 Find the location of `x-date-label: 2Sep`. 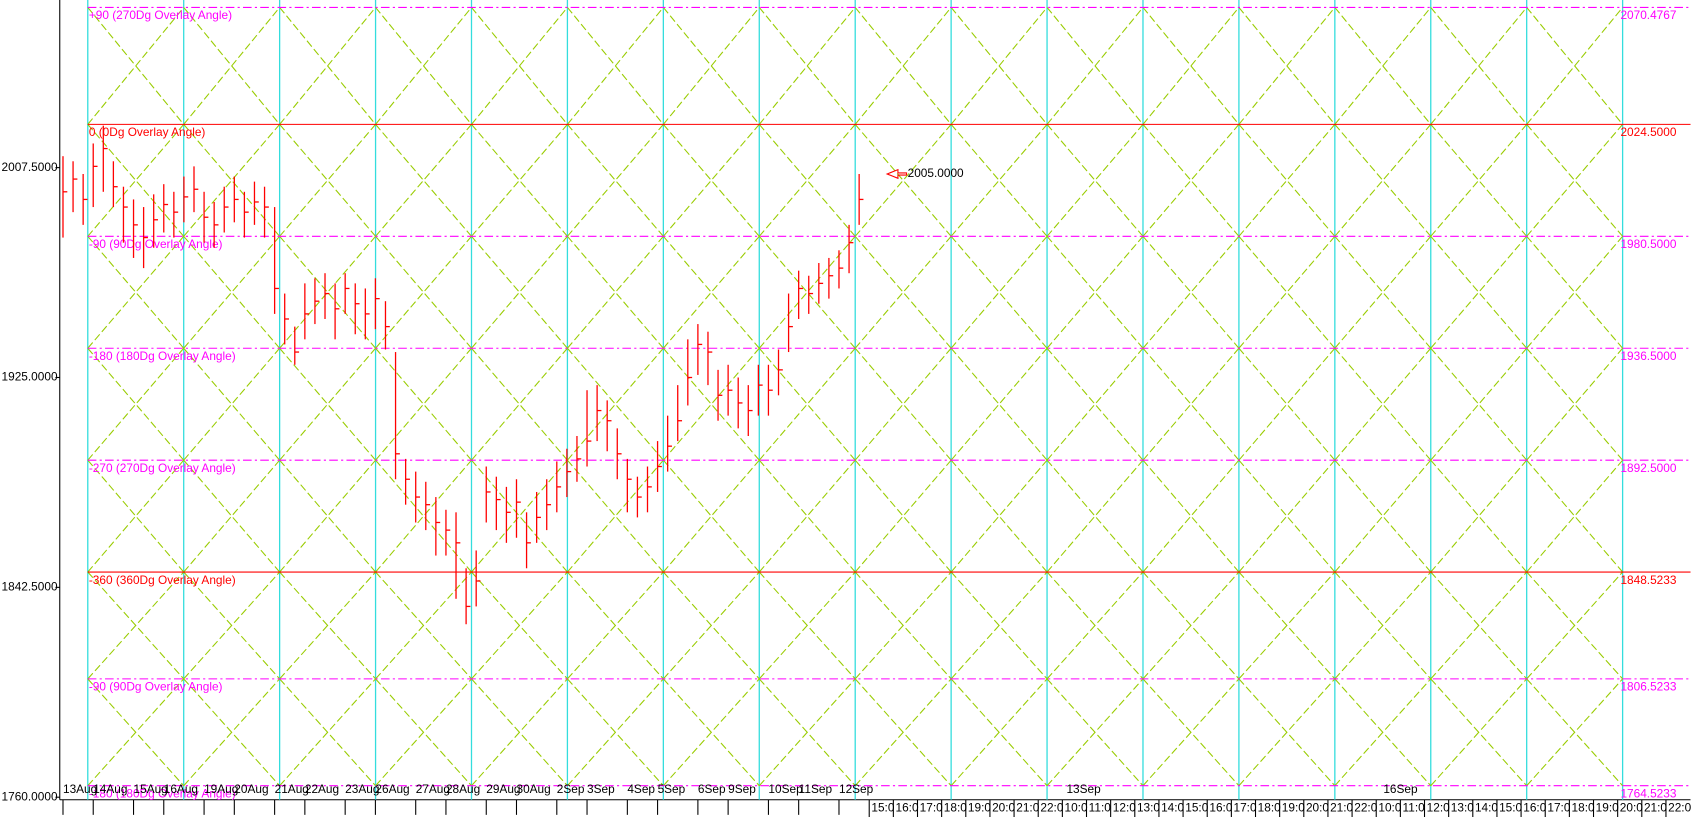

x-date-label: 2Sep is located at coordinates (571, 789).